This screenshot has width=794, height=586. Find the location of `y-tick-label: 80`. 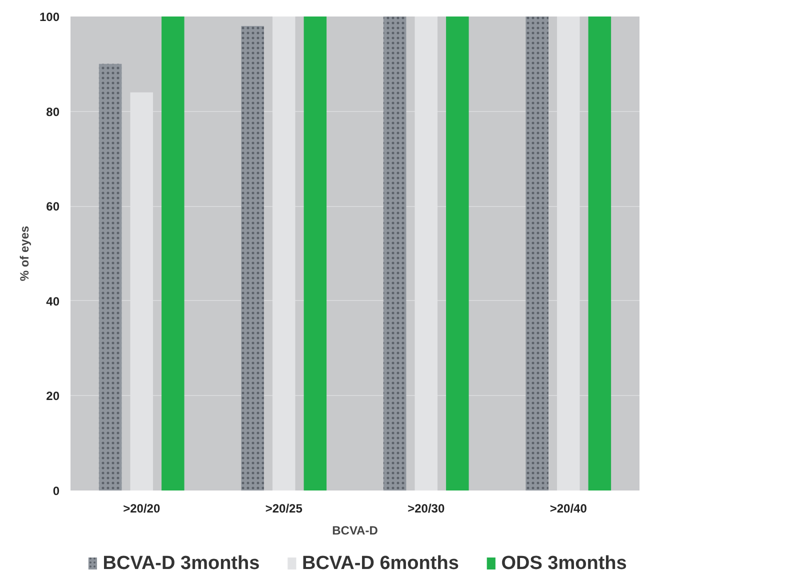

y-tick-label: 80 is located at coordinates (53, 111).